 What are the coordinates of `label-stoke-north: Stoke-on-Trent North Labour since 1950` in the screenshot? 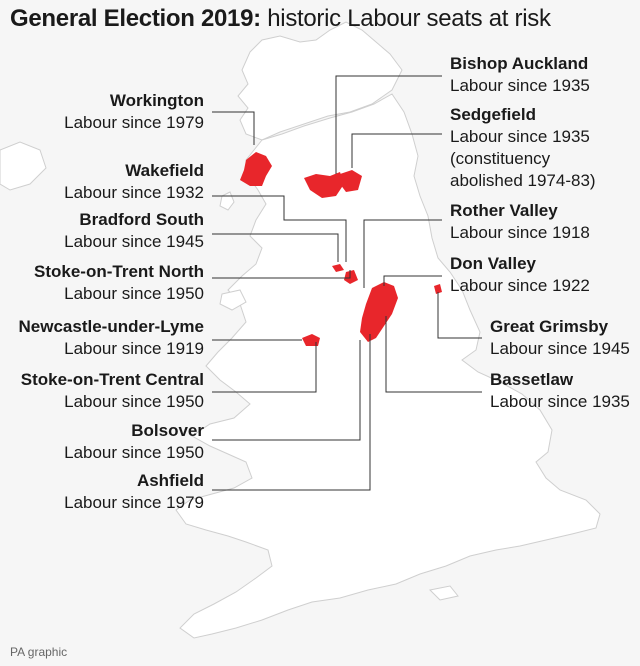 It's located at (119, 283).